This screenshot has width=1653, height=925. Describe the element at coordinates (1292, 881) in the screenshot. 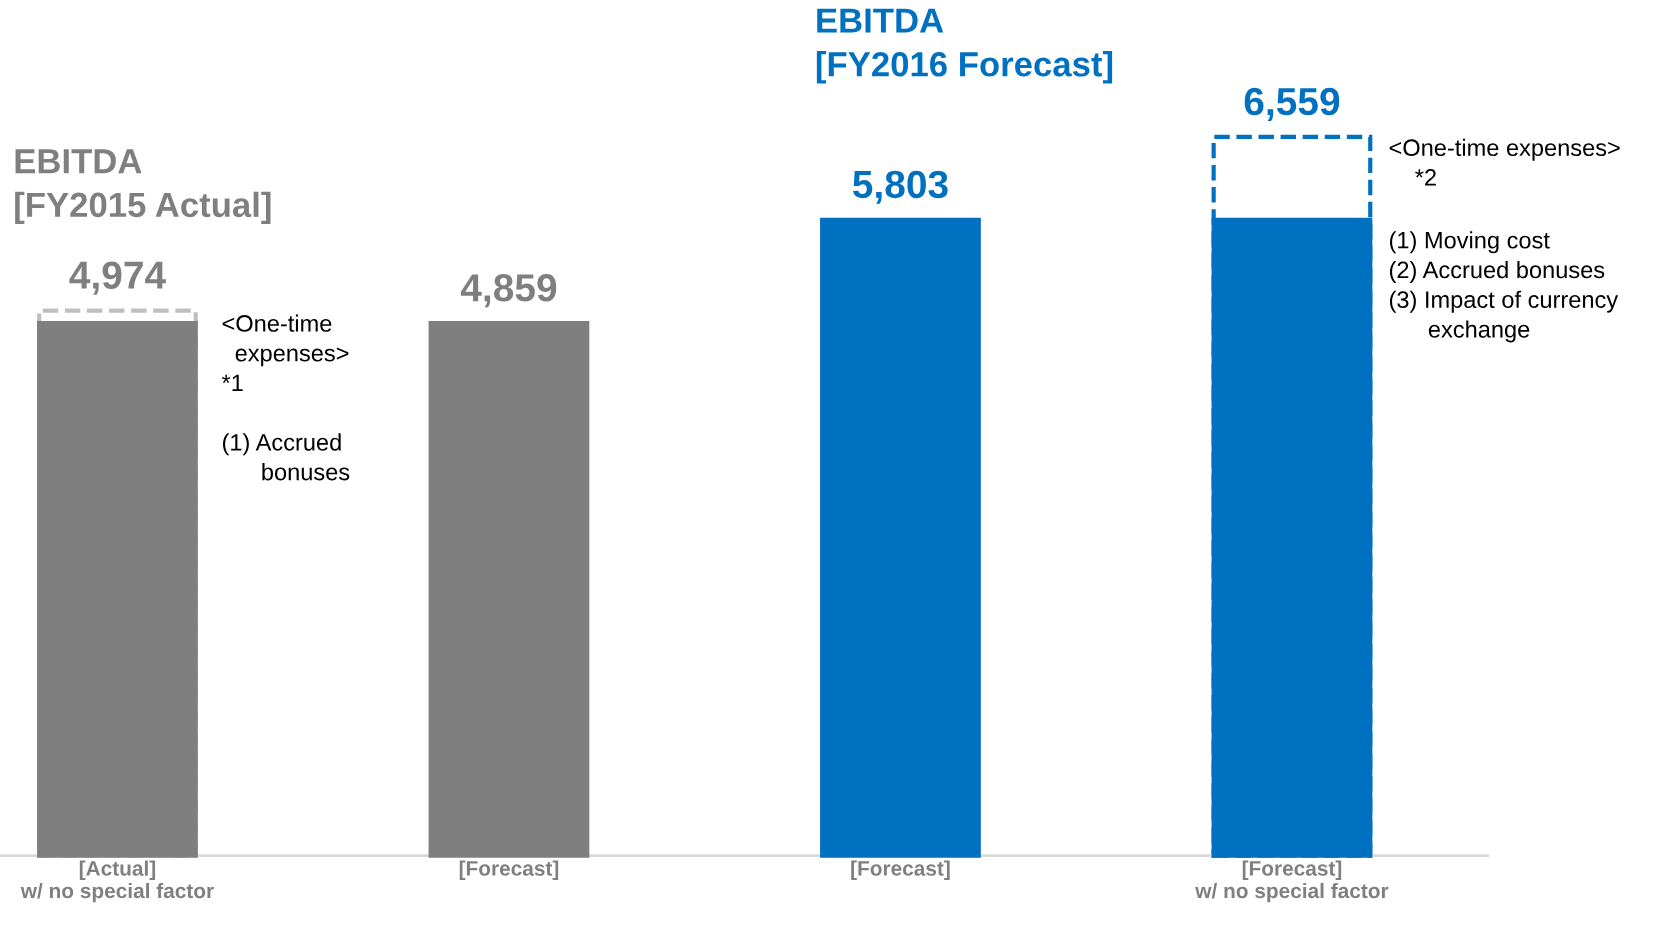

I see `x-tick-label: [Forecast] w/ no special factor` at that location.